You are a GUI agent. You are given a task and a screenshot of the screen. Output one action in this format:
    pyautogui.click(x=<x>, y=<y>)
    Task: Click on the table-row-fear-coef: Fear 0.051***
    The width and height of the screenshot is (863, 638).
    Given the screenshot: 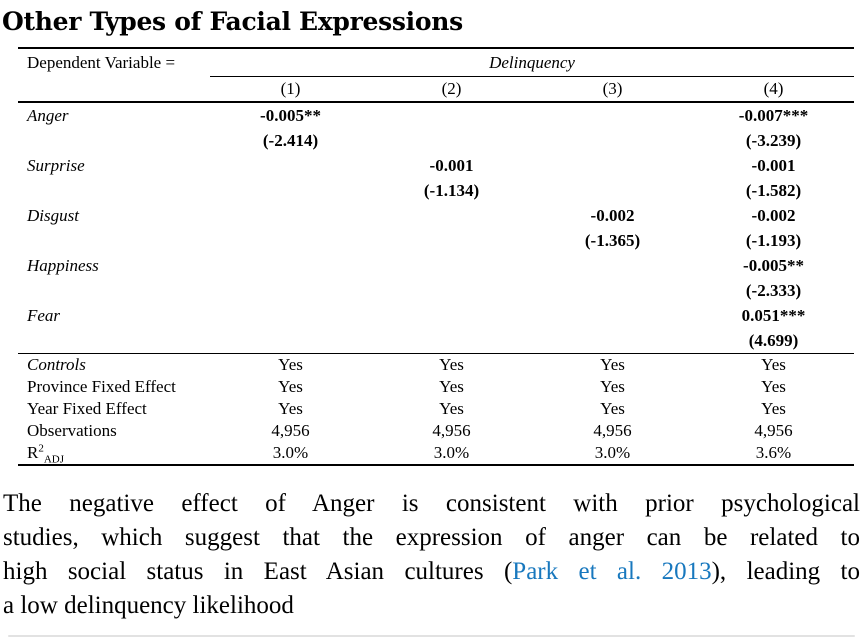 What is the action you would take?
    pyautogui.click(x=436, y=315)
    